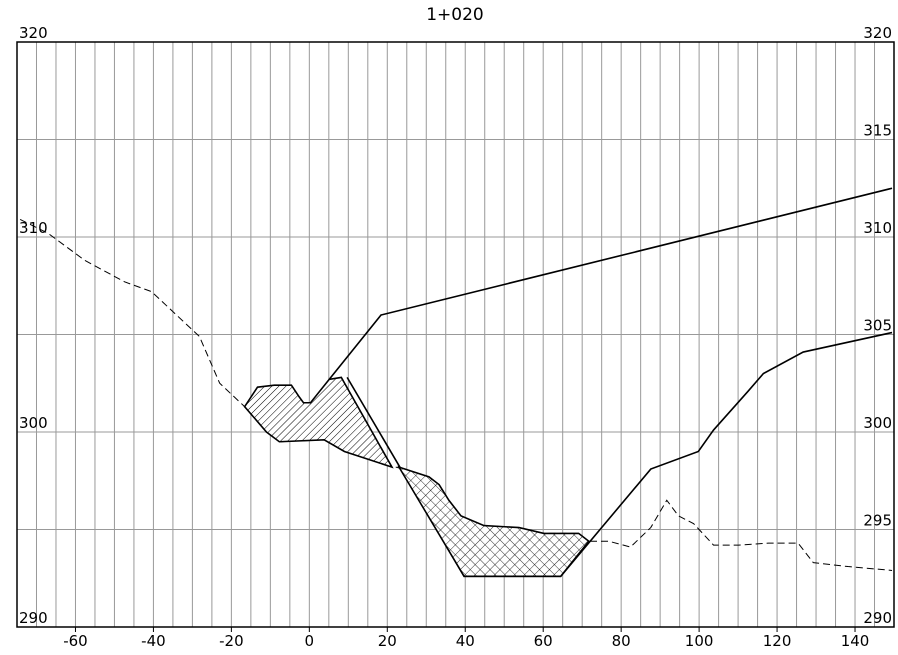  What do you see at coordinates (877, 131) in the screenshot?
I see `y2-tick-label: 315` at bounding box center [877, 131].